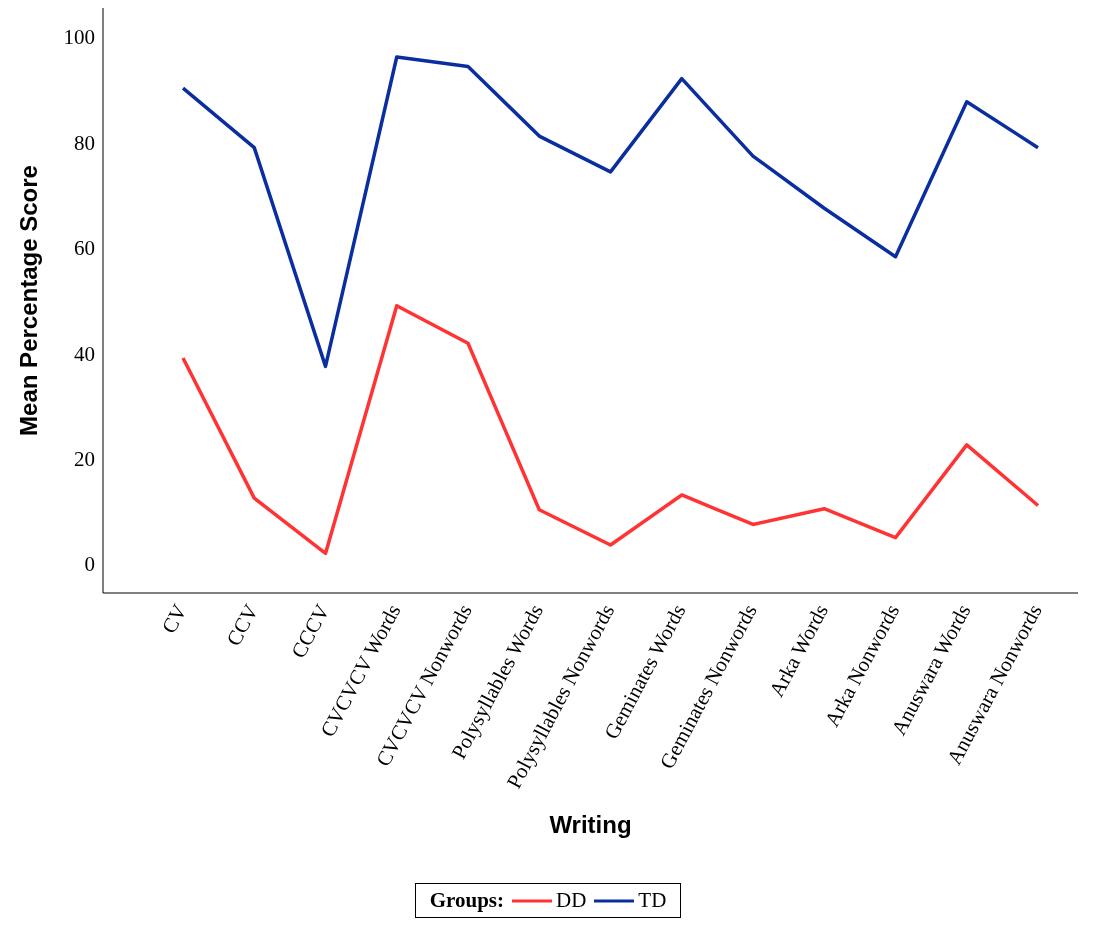 The height and width of the screenshot is (930, 1118). What do you see at coordinates (84, 248) in the screenshot?
I see `y-tick-label: 60` at bounding box center [84, 248].